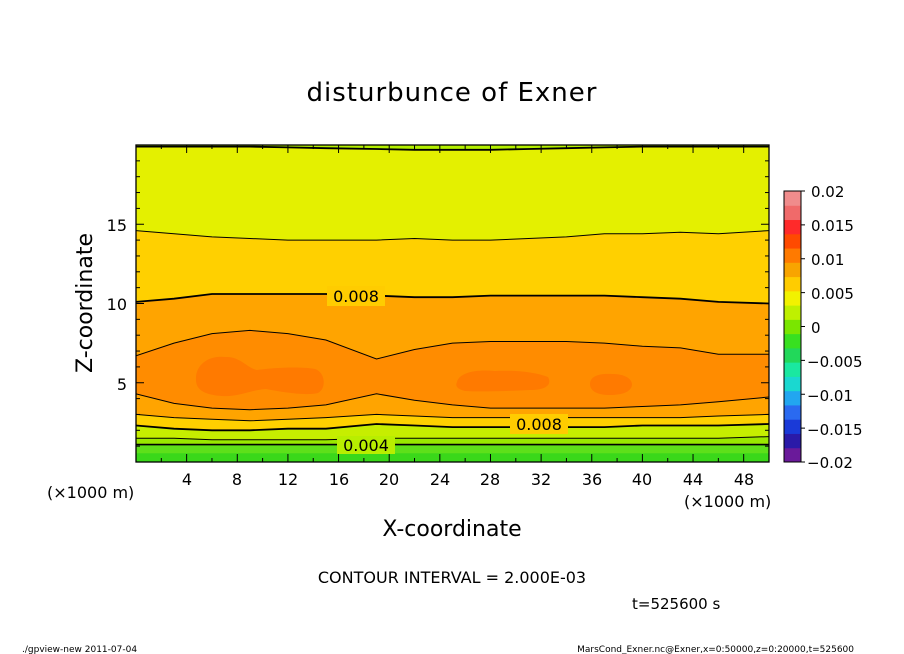 This screenshot has height=654, width=904. Describe the element at coordinates (832, 226) in the screenshot. I see `colorbar-label: 0.015` at that location.